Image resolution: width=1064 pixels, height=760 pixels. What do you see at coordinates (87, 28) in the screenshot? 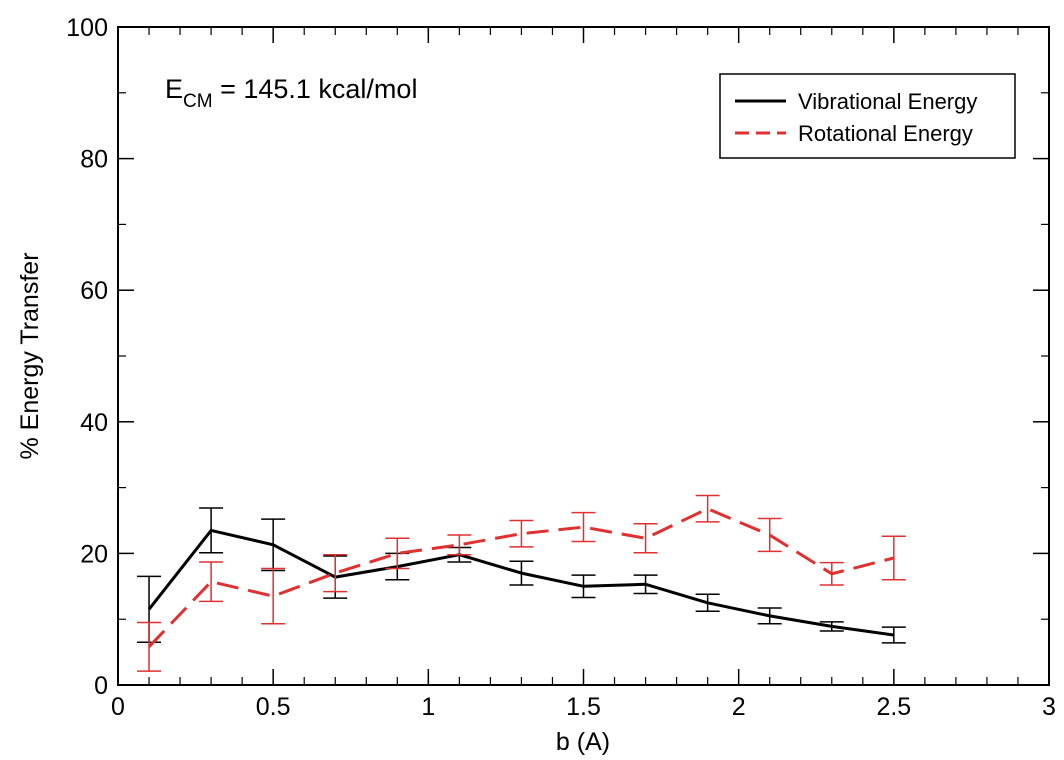
I see `y-tick-label: 100` at bounding box center [87, 28].